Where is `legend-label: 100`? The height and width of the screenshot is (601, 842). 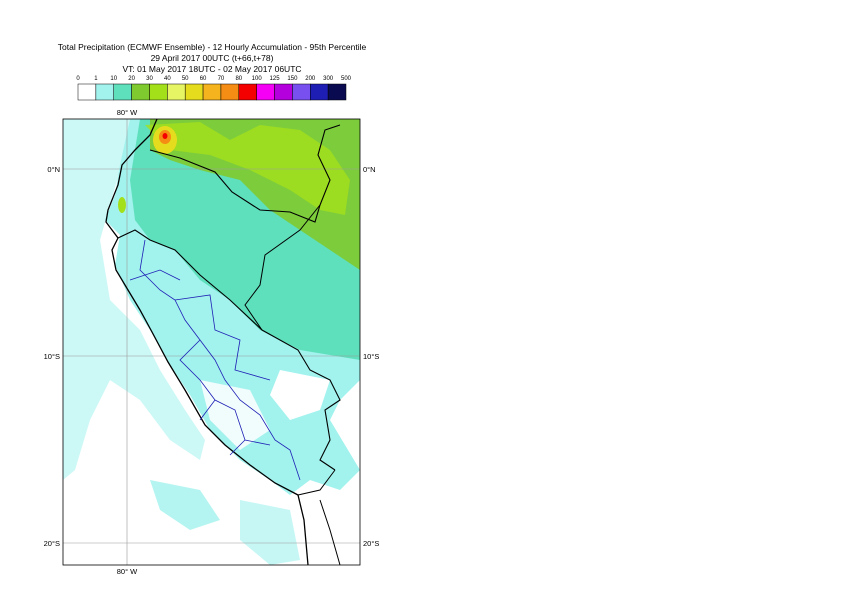 legend-label: 100 is located at coordinates (257, 79).